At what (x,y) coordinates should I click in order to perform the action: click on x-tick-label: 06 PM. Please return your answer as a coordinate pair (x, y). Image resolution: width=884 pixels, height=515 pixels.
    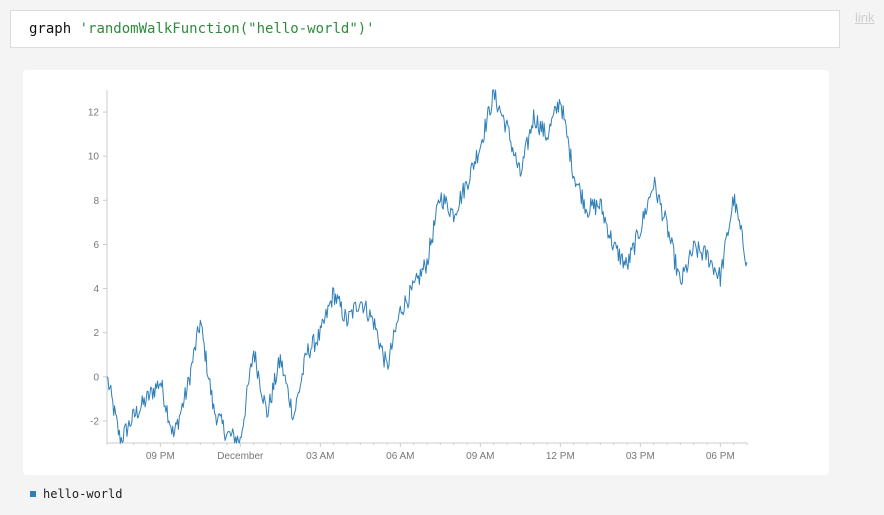
    Looking at the image, I should click on (720, 456).